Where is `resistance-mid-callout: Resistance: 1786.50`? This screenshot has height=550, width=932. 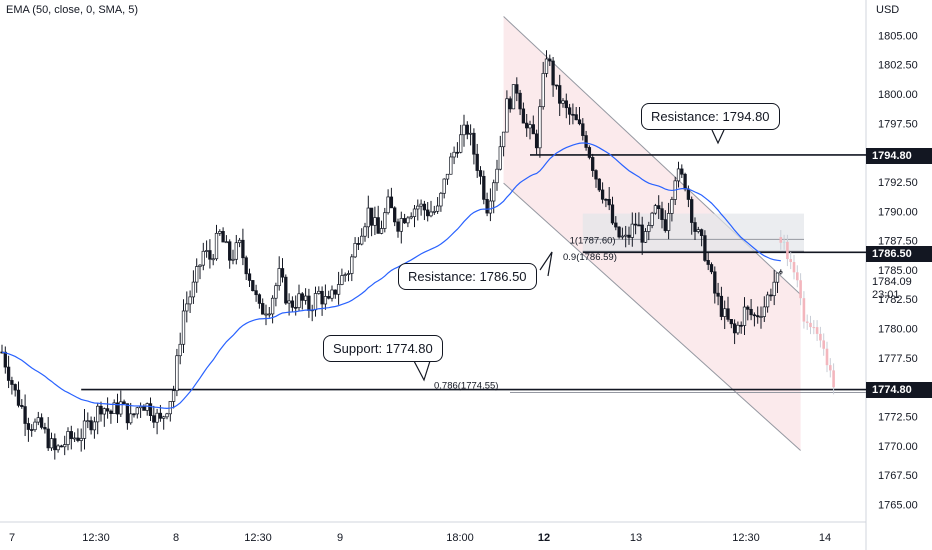 resistance-mid-callout: Resistance: 1786.50 is located at coordinates (467, 276).